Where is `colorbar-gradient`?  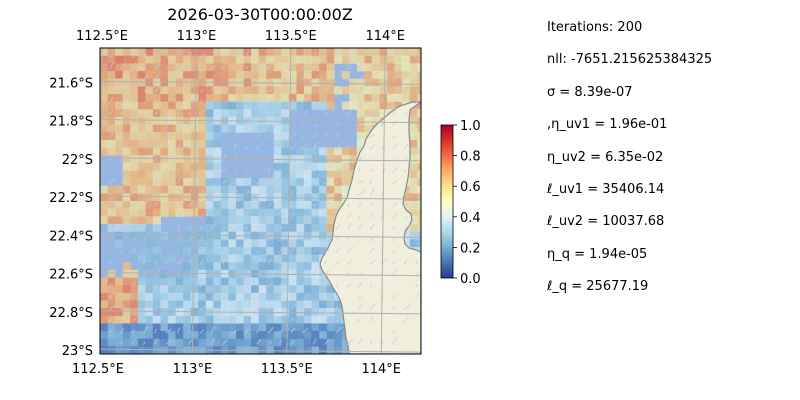 colorbar-gradient is located at coordinates (447, 201).